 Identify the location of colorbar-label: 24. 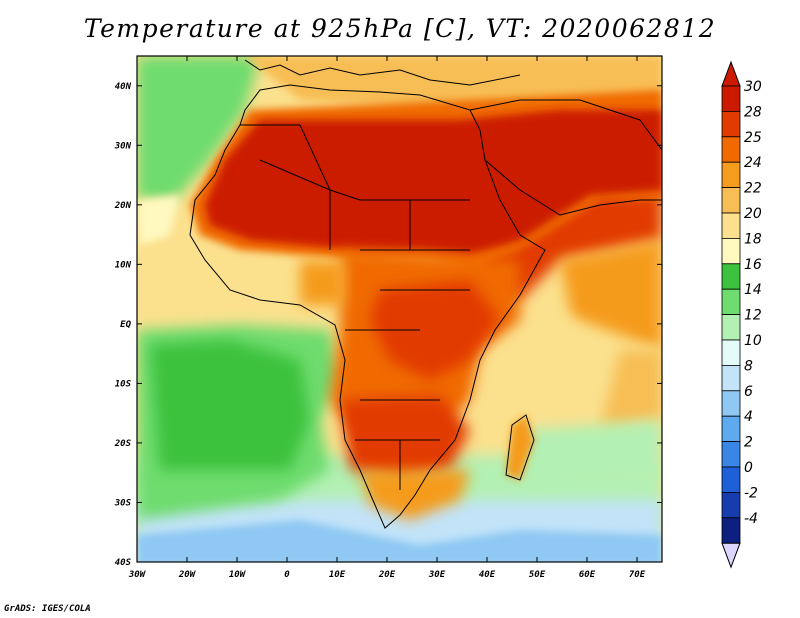
(753, 163).